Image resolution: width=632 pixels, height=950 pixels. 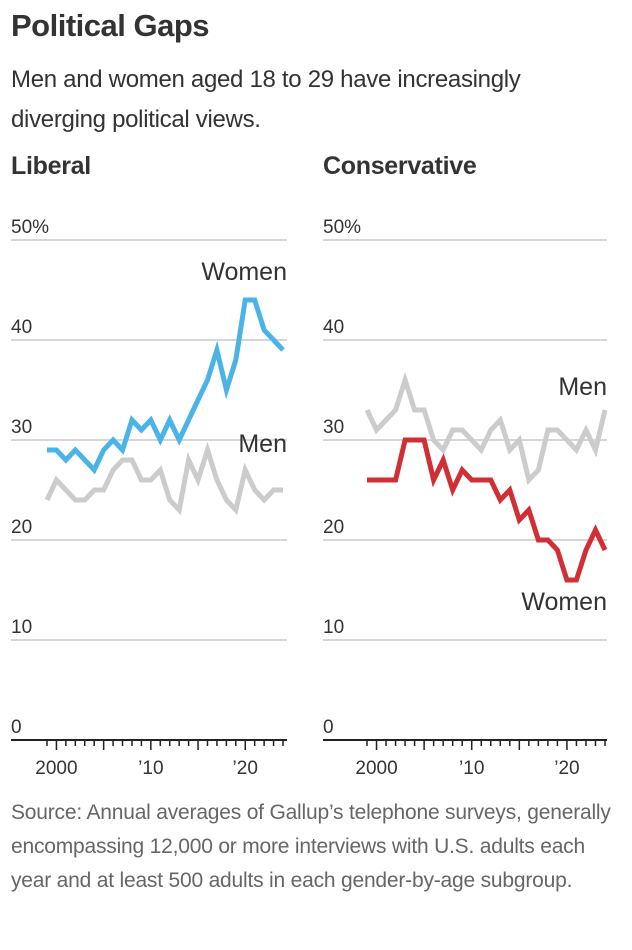 What do you see at coordinates (51, 166) in the screenshot?
I see `panel-title-liberal: Liberal` at bounding box center [51, 166].